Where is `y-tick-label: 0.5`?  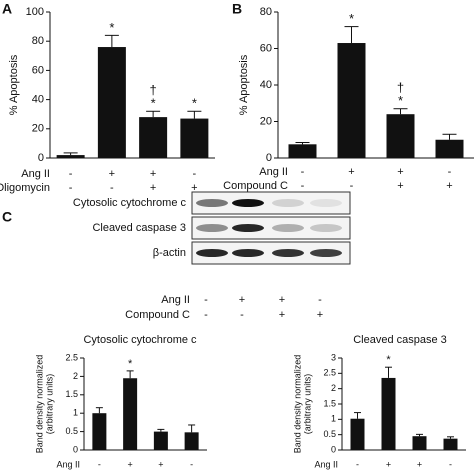
y-tick-label: 0.5 is located at coordinates (71, 431).